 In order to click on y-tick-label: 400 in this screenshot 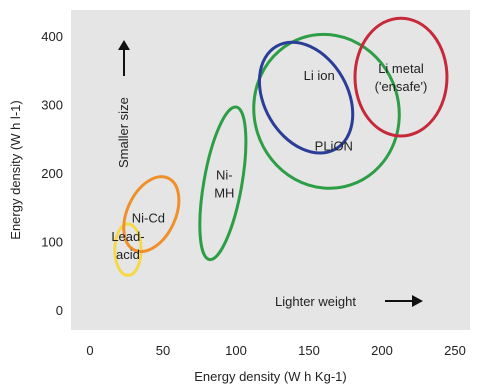, I will do `click(52, 36)`.